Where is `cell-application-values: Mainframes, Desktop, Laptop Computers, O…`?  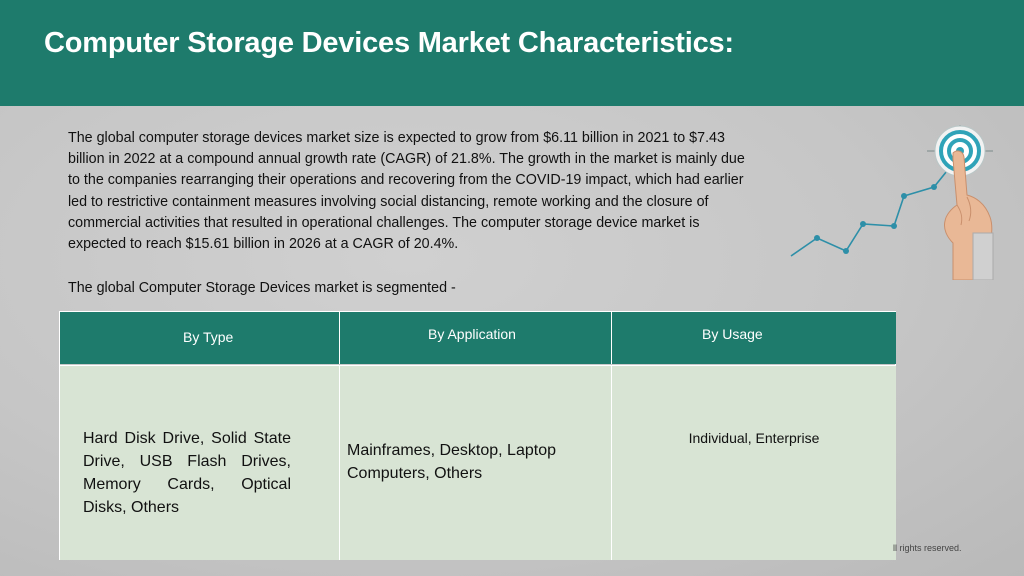
cell-application-values: Mainframes, Desktop, Laptop Computers, O… is located at coordinates (476, 462).